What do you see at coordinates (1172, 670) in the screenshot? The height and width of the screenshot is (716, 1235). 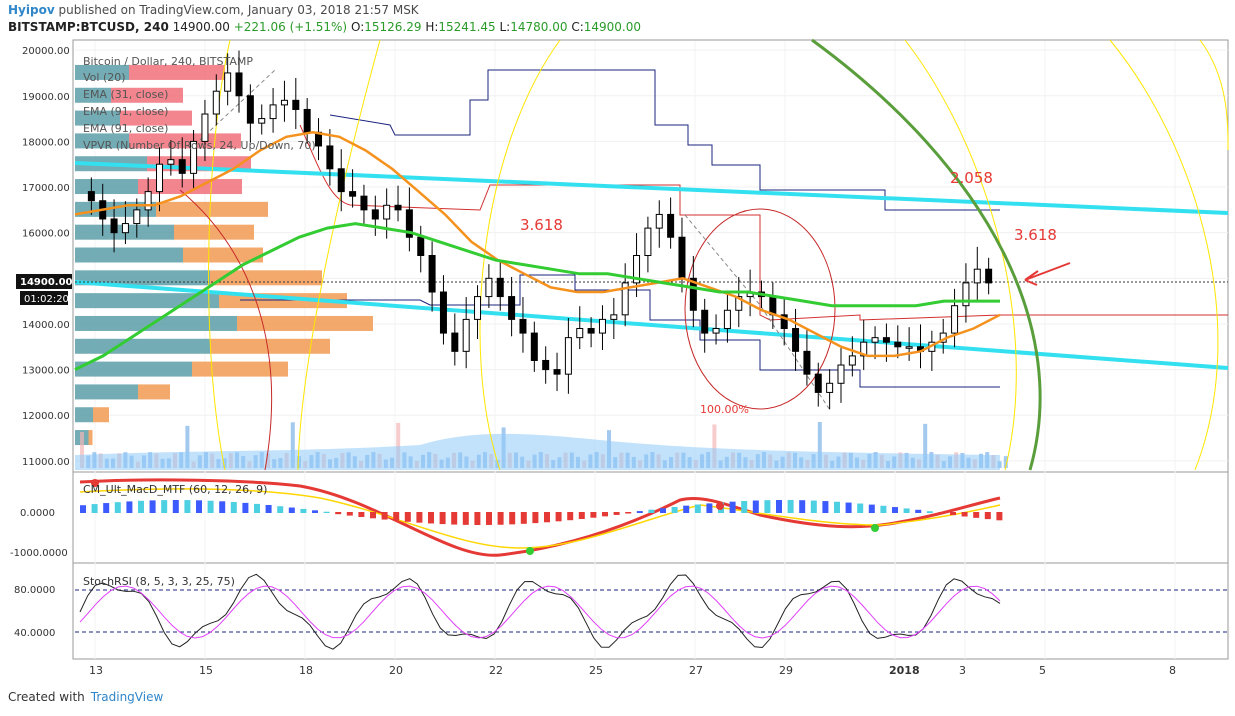 I see `x-tick-label: 8` at bounding box center [1172, 670].